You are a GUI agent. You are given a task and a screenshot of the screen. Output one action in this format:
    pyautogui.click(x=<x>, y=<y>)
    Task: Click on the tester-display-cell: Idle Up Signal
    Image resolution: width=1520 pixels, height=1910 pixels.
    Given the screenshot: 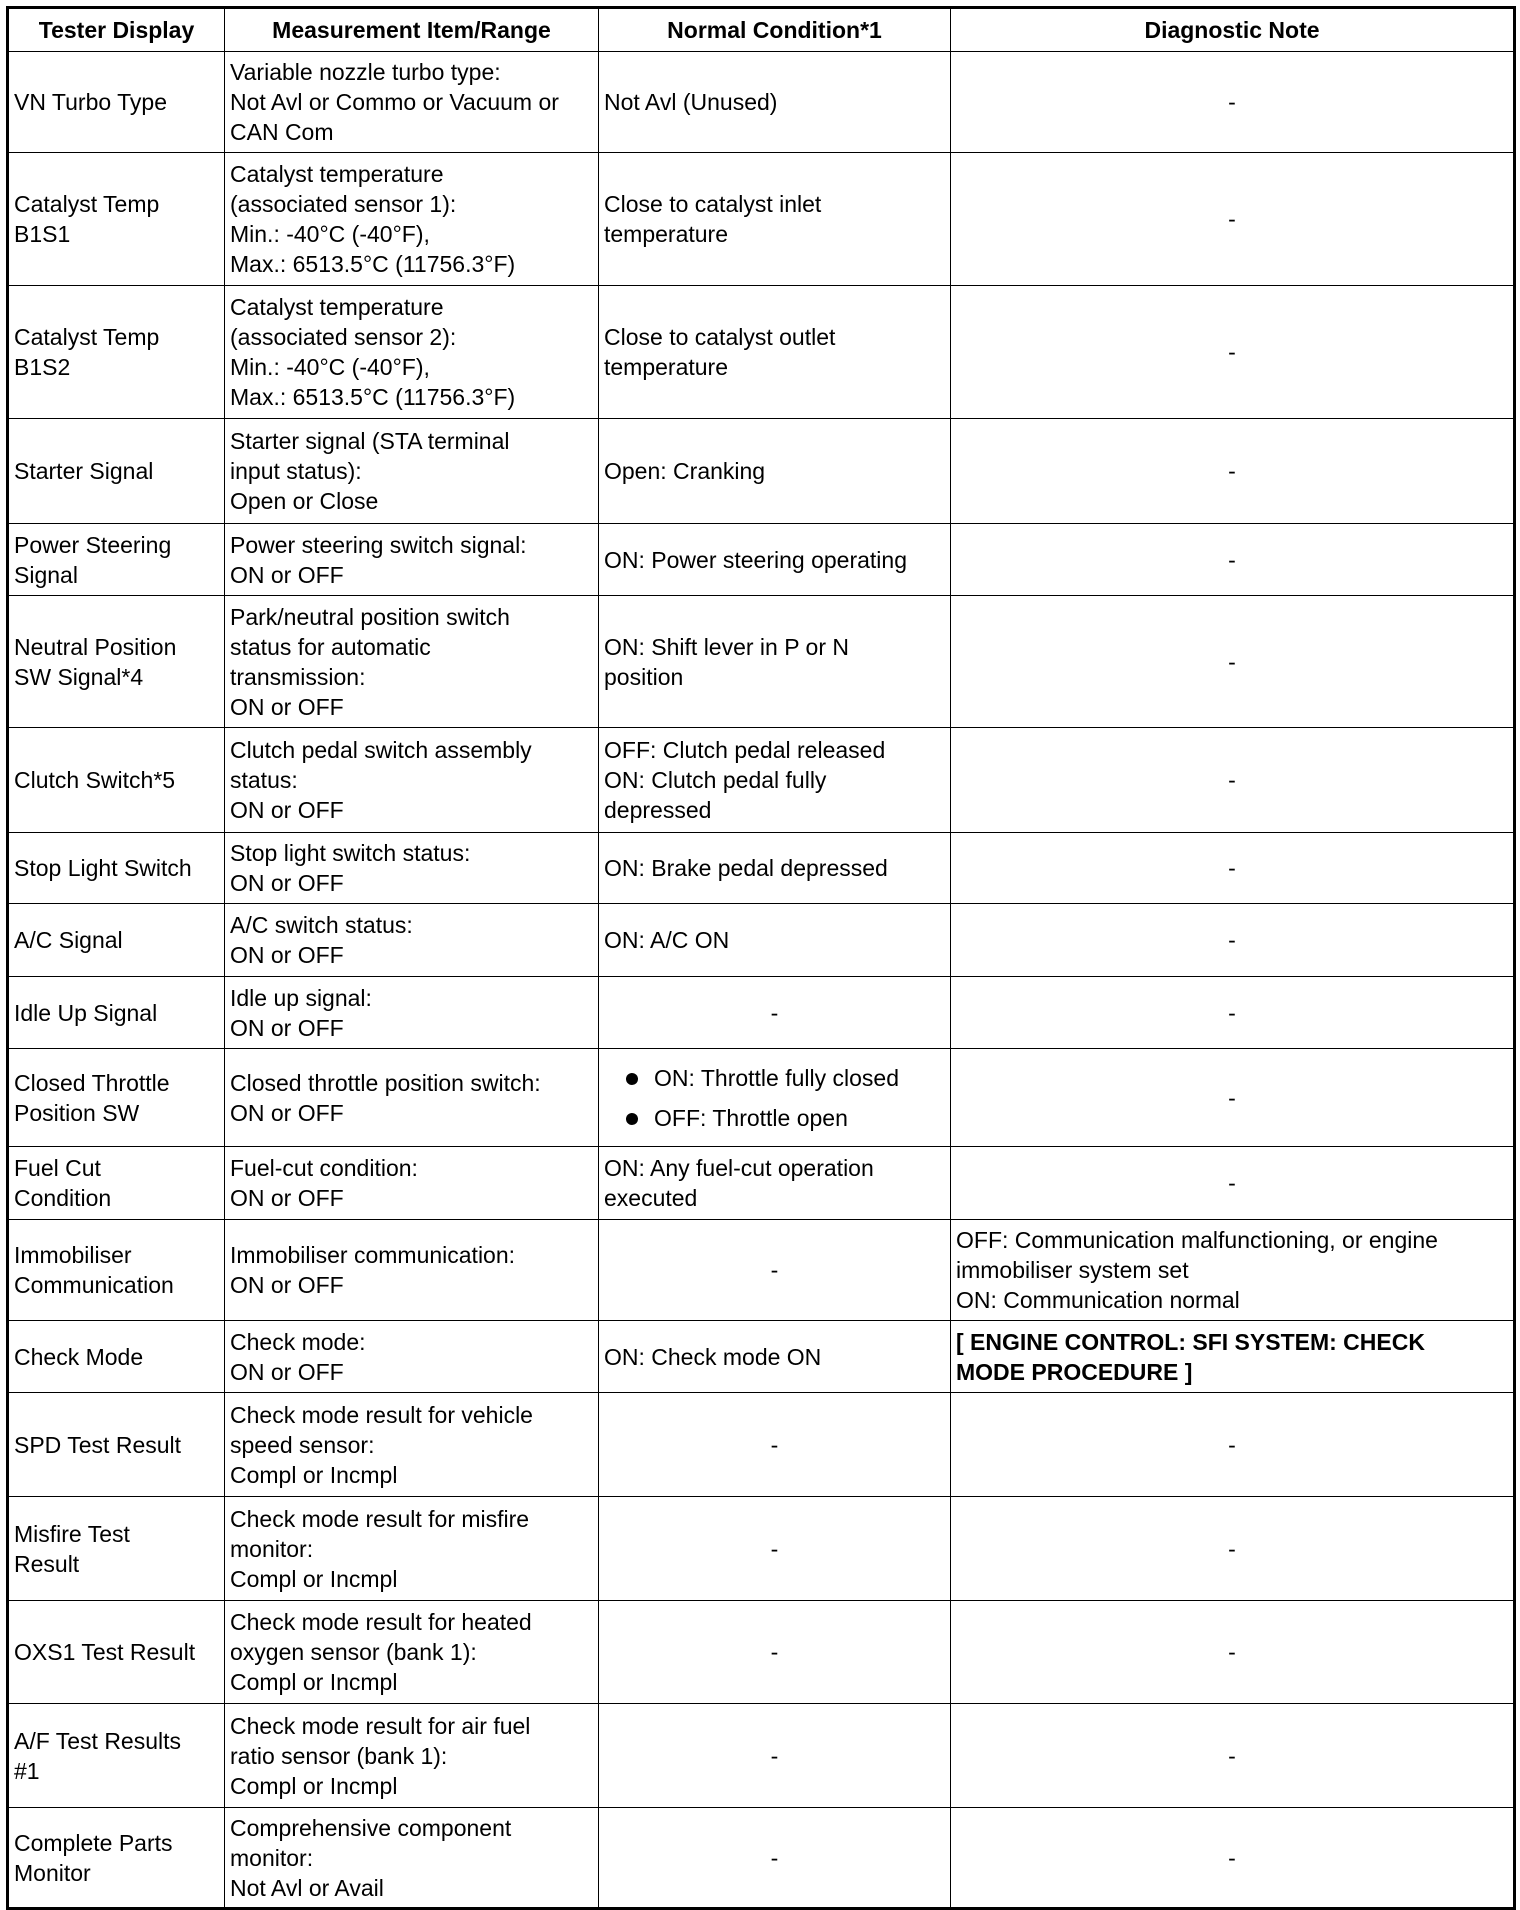 What is the action you would take?
    pyautogui.click(x=116, y=1012)
    